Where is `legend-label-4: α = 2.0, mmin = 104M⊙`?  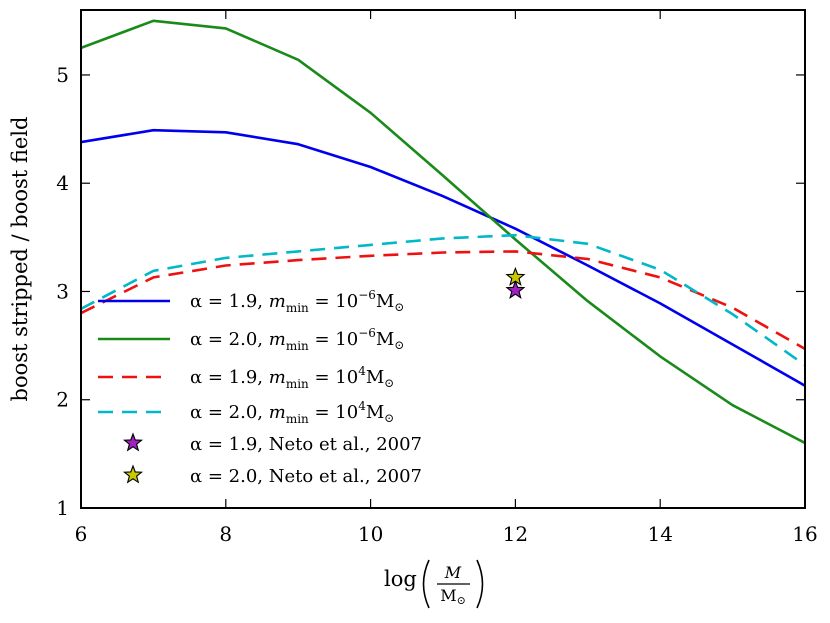
legend-label-4: α = 2.0, mmin = 104M⊙ is located at coordinates (292, 412).